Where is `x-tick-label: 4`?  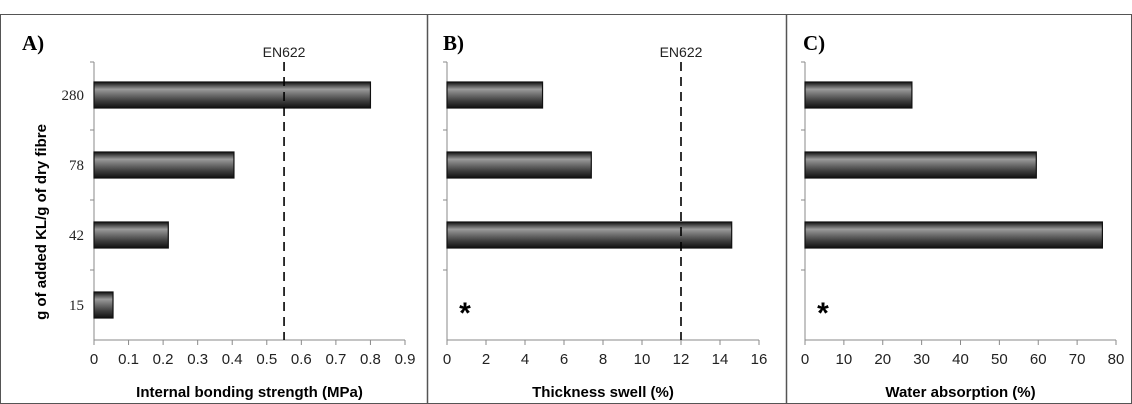 x-tick-label: 4 is located at coordinates (525, 359).